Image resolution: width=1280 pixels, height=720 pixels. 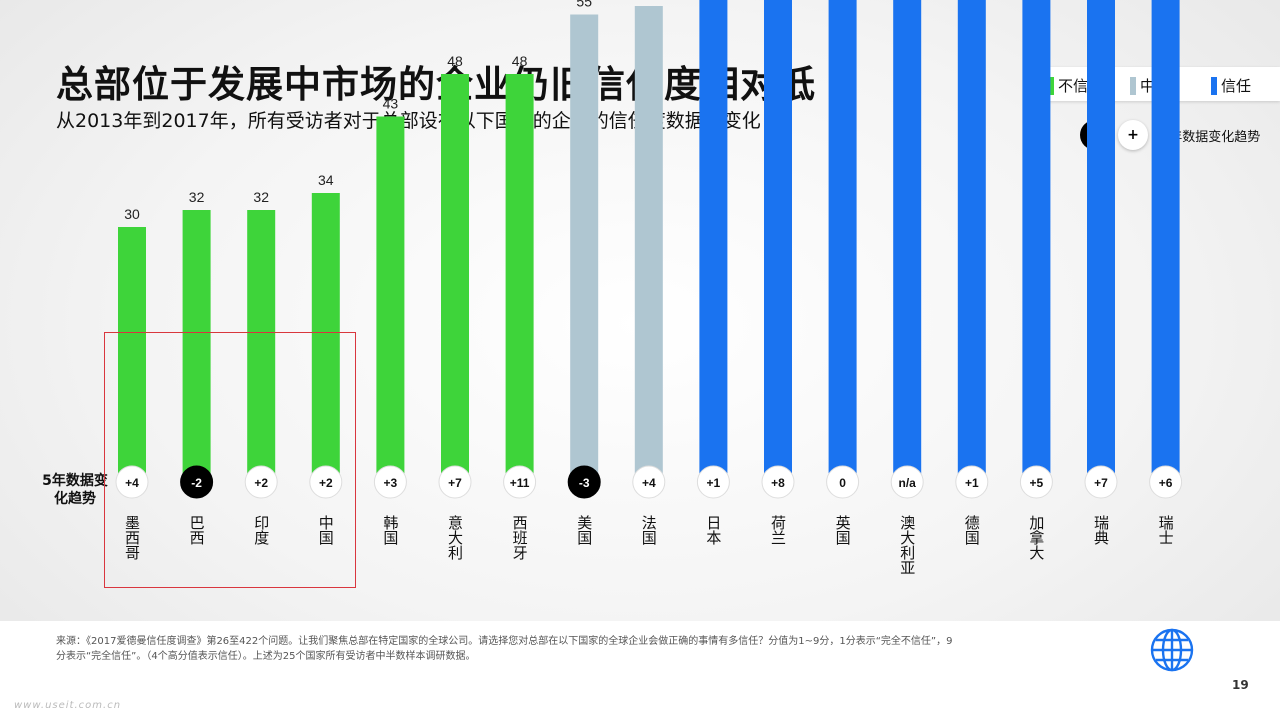 I want to click on category-label: 意大利, so click(x=455, y=537).